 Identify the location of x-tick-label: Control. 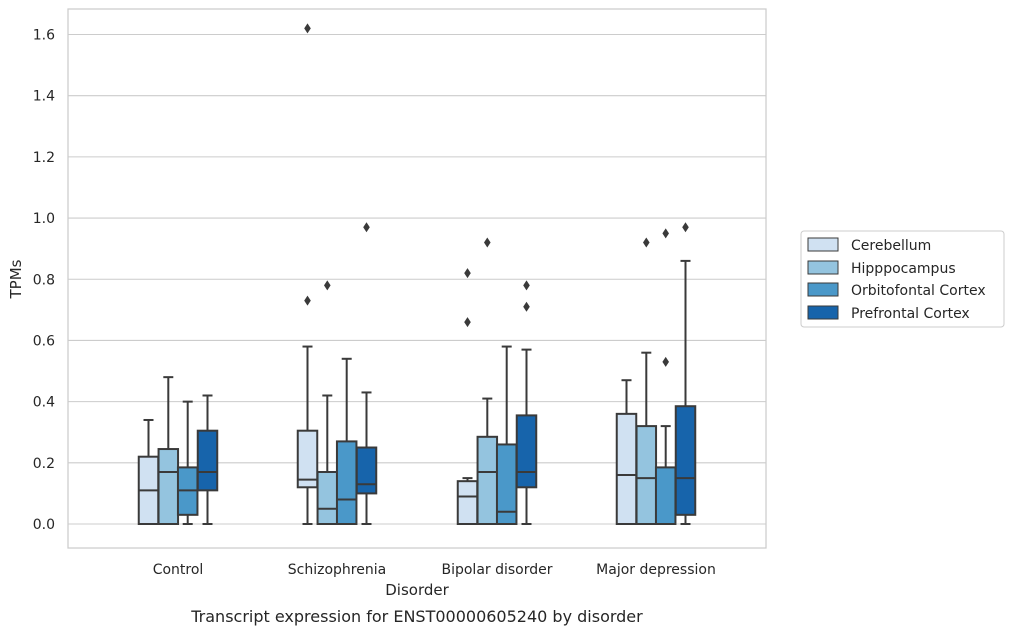
(178, 570).